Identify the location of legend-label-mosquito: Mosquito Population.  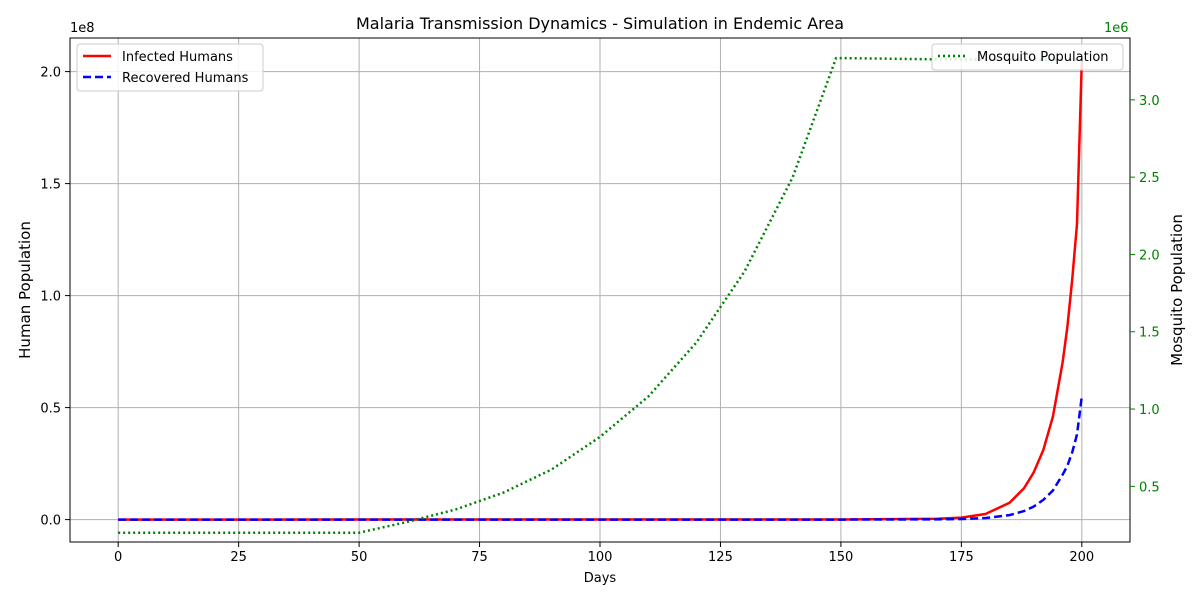
(1043, 57).